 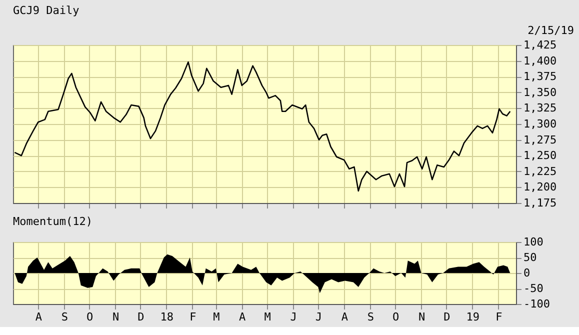 What do you see at coordinates (540, 45) in the screenshot?
I see `y-tick-label: 1,425` at bounding box center [540, 45].